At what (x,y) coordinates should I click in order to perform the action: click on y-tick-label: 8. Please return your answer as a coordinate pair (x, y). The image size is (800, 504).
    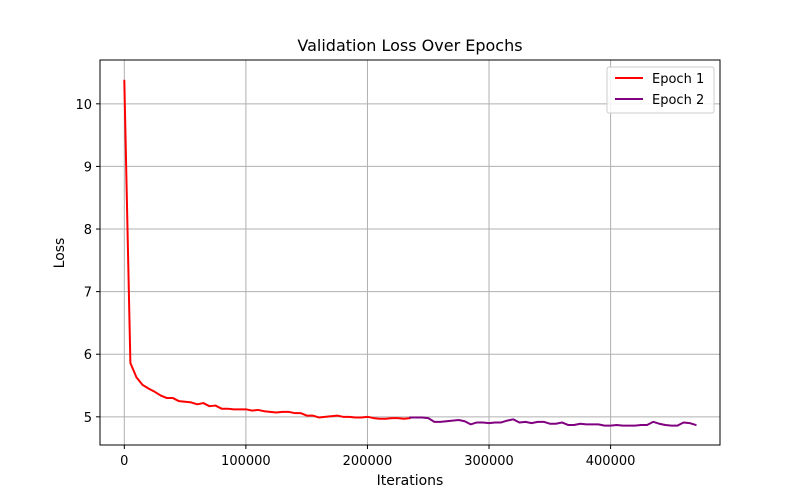
    Looking at the image, I should click on (88, 230).